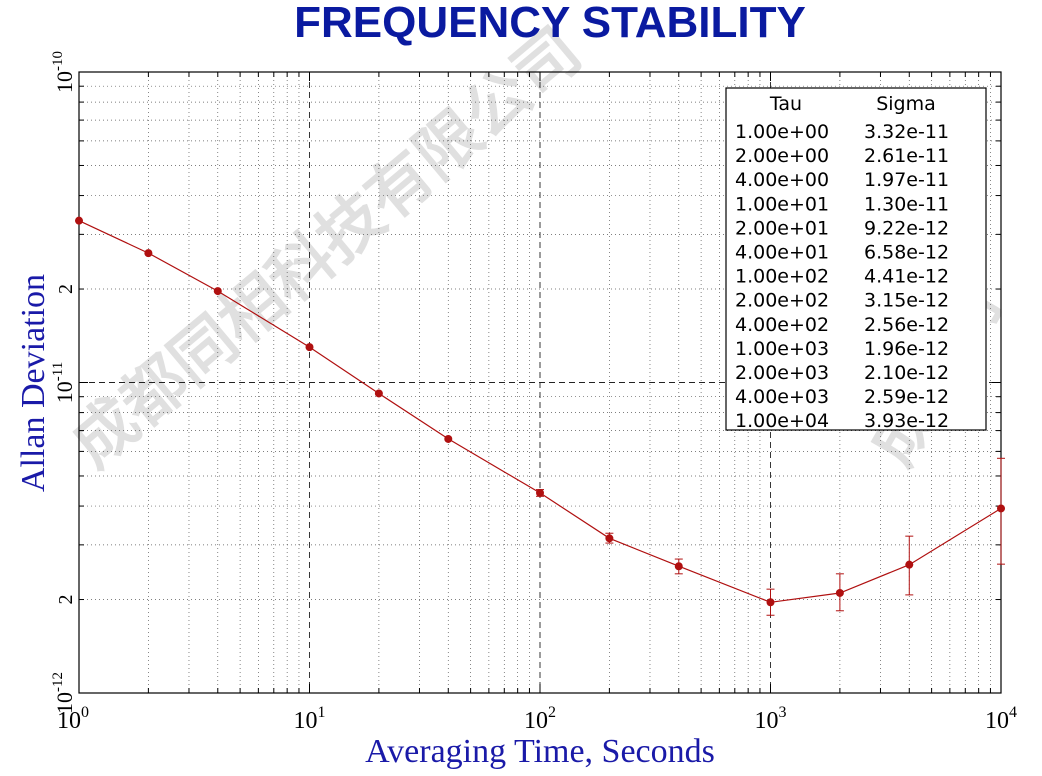 This screenshot has height=776, width=1042. I want to click on error-bars, so click(770, 536).